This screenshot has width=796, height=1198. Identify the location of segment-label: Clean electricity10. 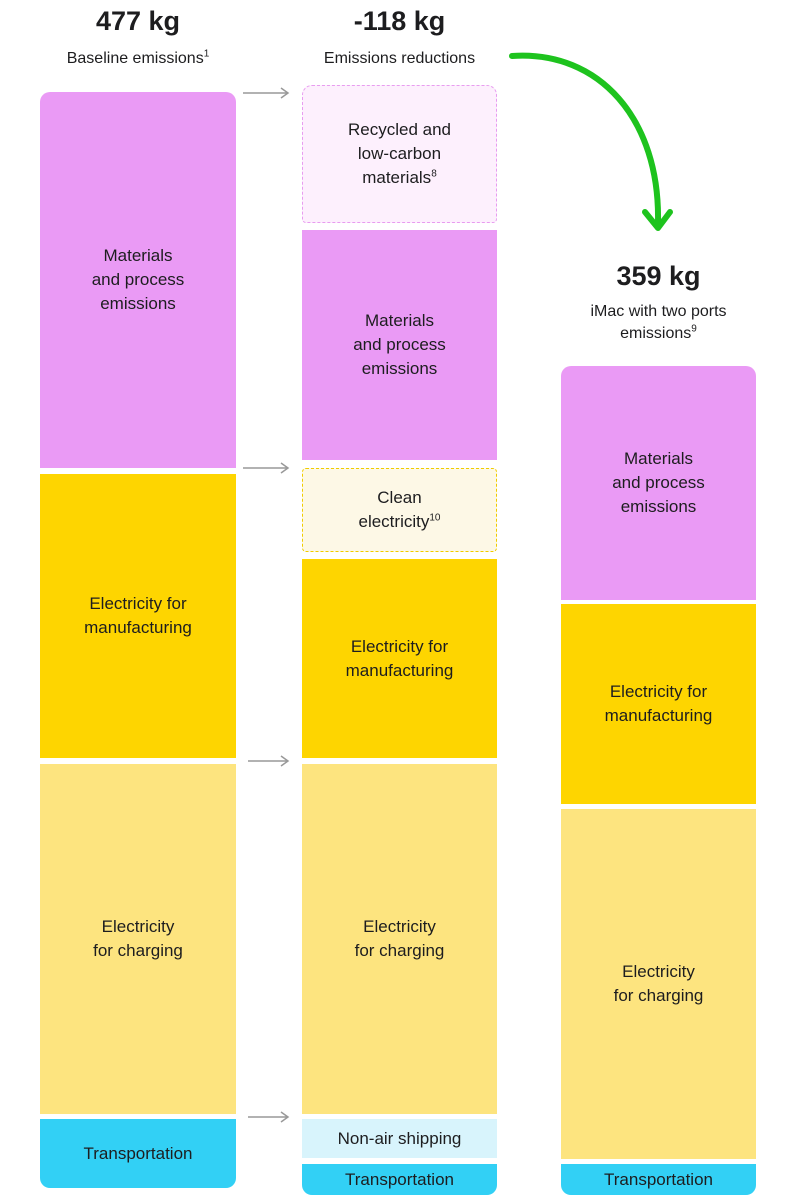
(400, 510).